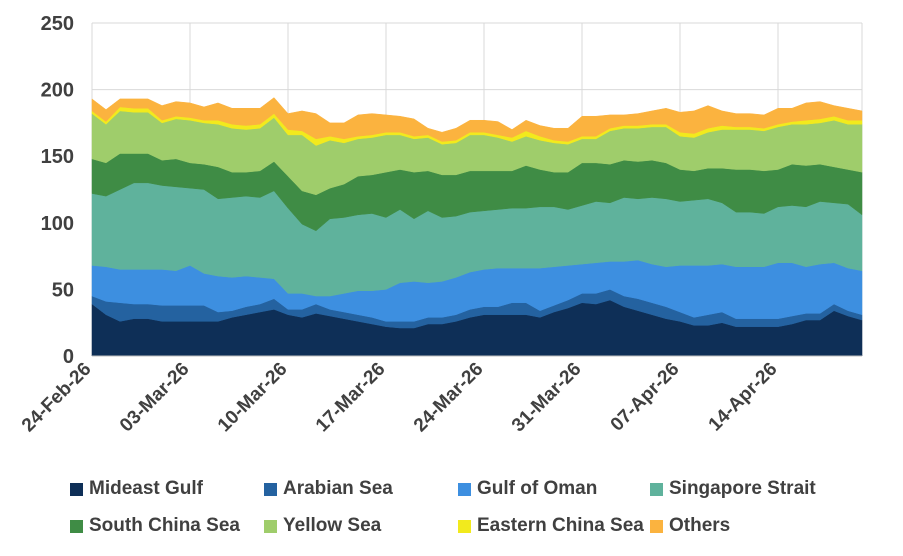 Image resolution: width=903 pixels, height=556 pixels. I want to click on y-tick-label: 150, so click(57, 157).